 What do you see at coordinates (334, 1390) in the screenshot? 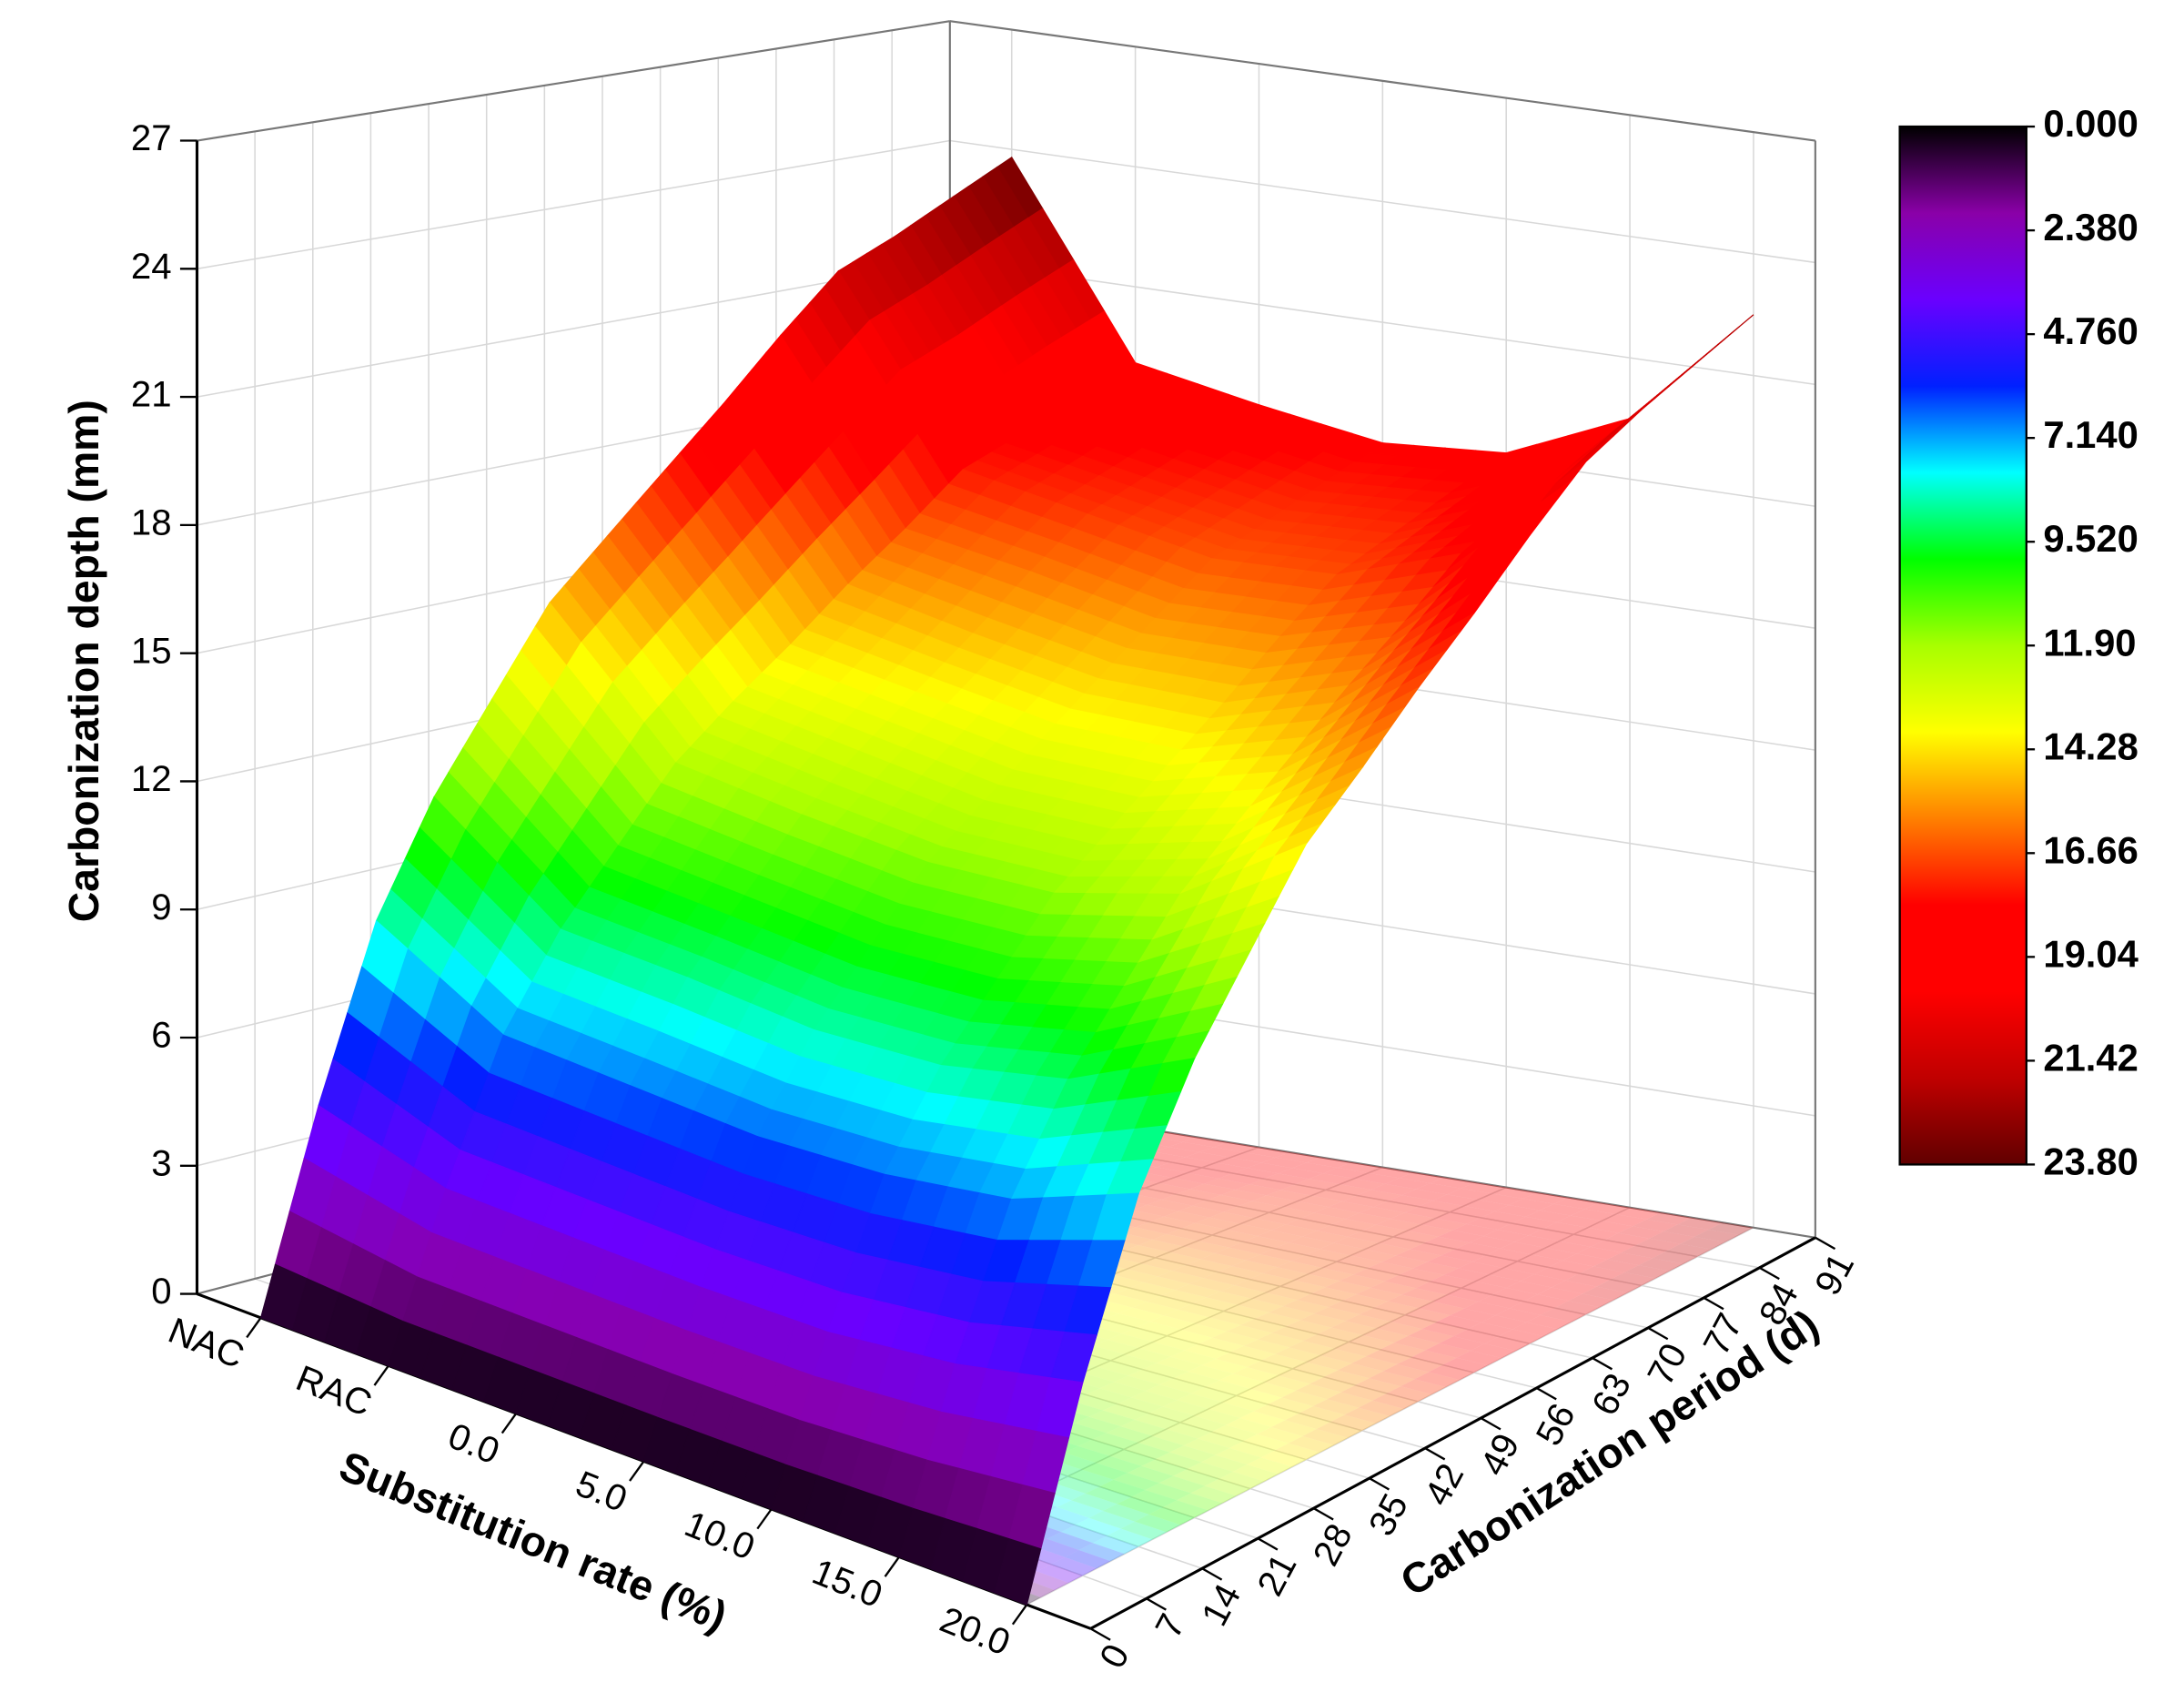
I see `x-tick-label: RAC` at bounding box center [334, 1390].